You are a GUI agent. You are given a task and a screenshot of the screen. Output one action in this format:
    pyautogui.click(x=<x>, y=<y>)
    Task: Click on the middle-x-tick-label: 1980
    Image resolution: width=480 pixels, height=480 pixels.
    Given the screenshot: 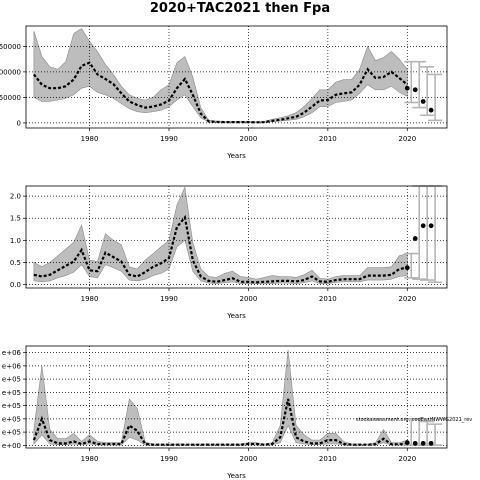 What is the action you would take?
    pyautogui.click(x=90, y=299)
    